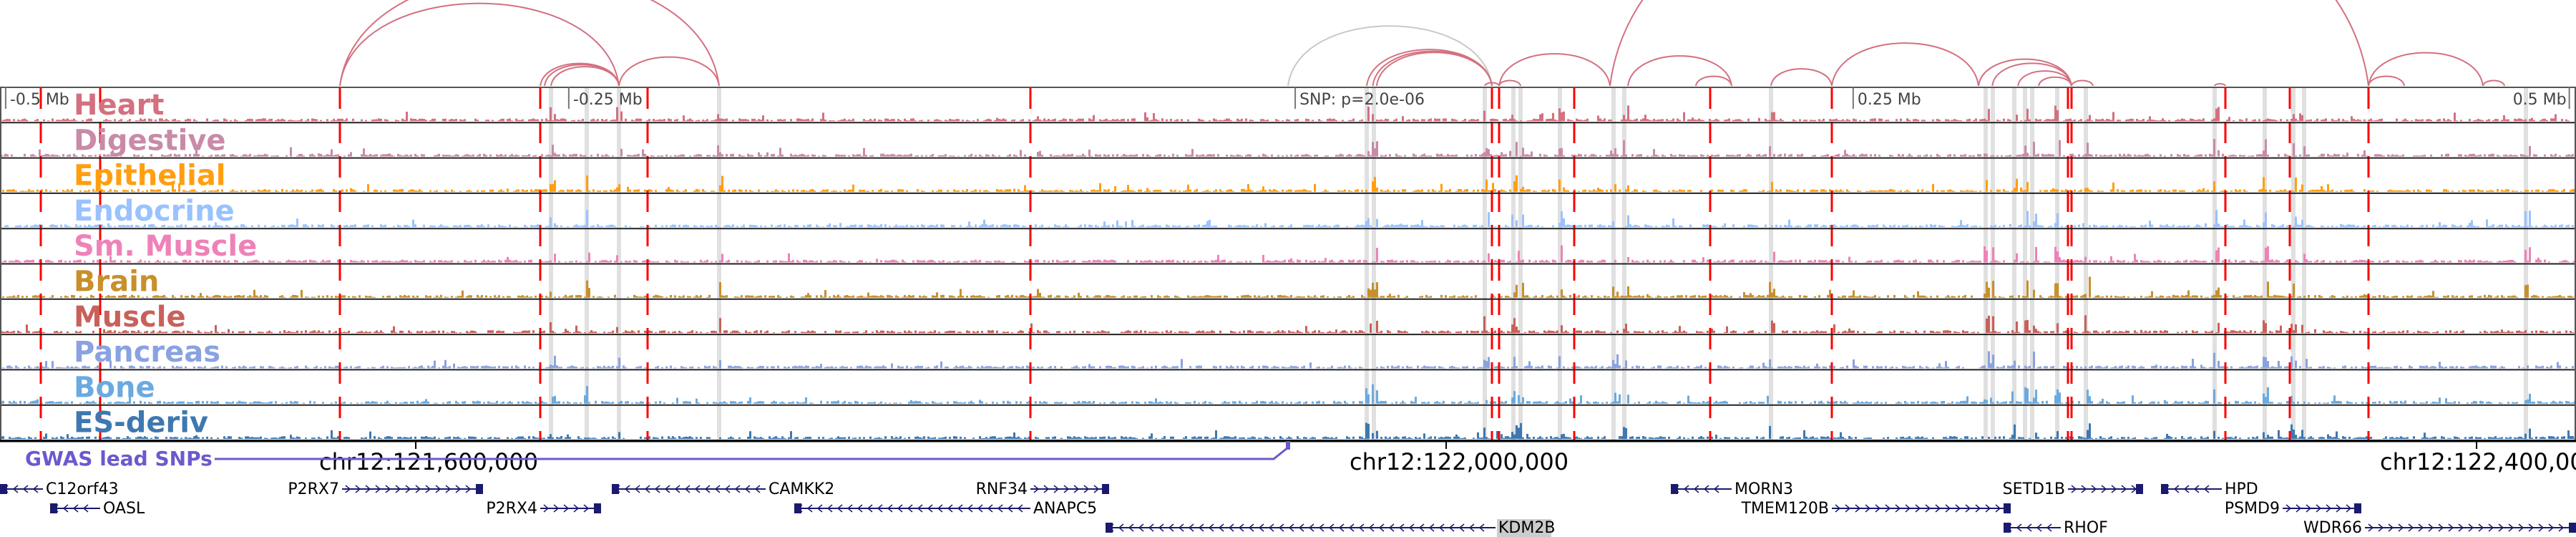 This screenshot has width=2576, height=537. Describe the element at coordinates (150, 176) in the screenshot. I see `track-label: Epithelial` at that location.